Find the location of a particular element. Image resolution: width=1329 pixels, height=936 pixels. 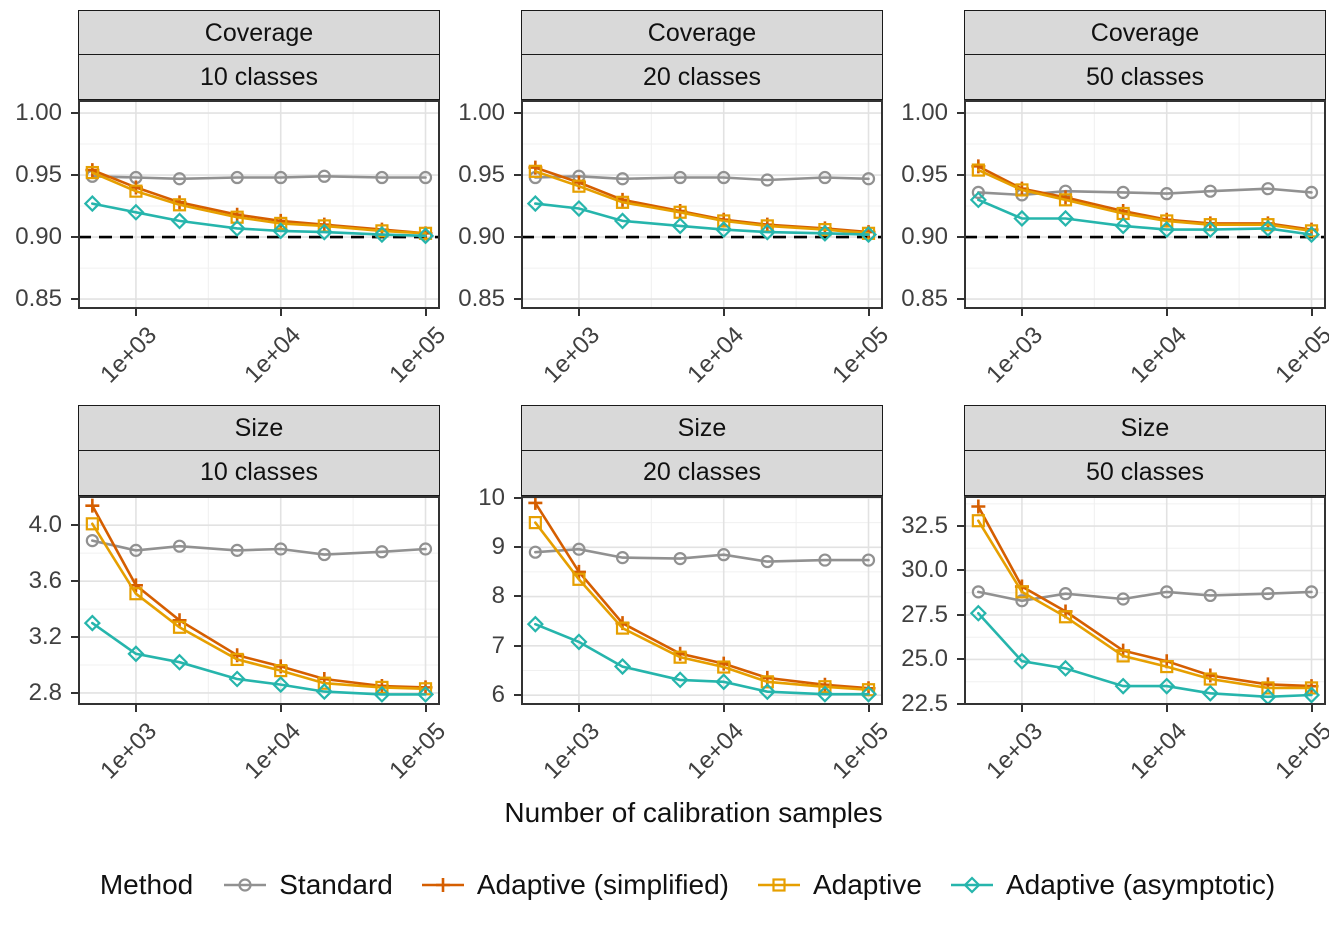

legend-item-label: Adaptive (simplified) is located at coordinates (602, 884).